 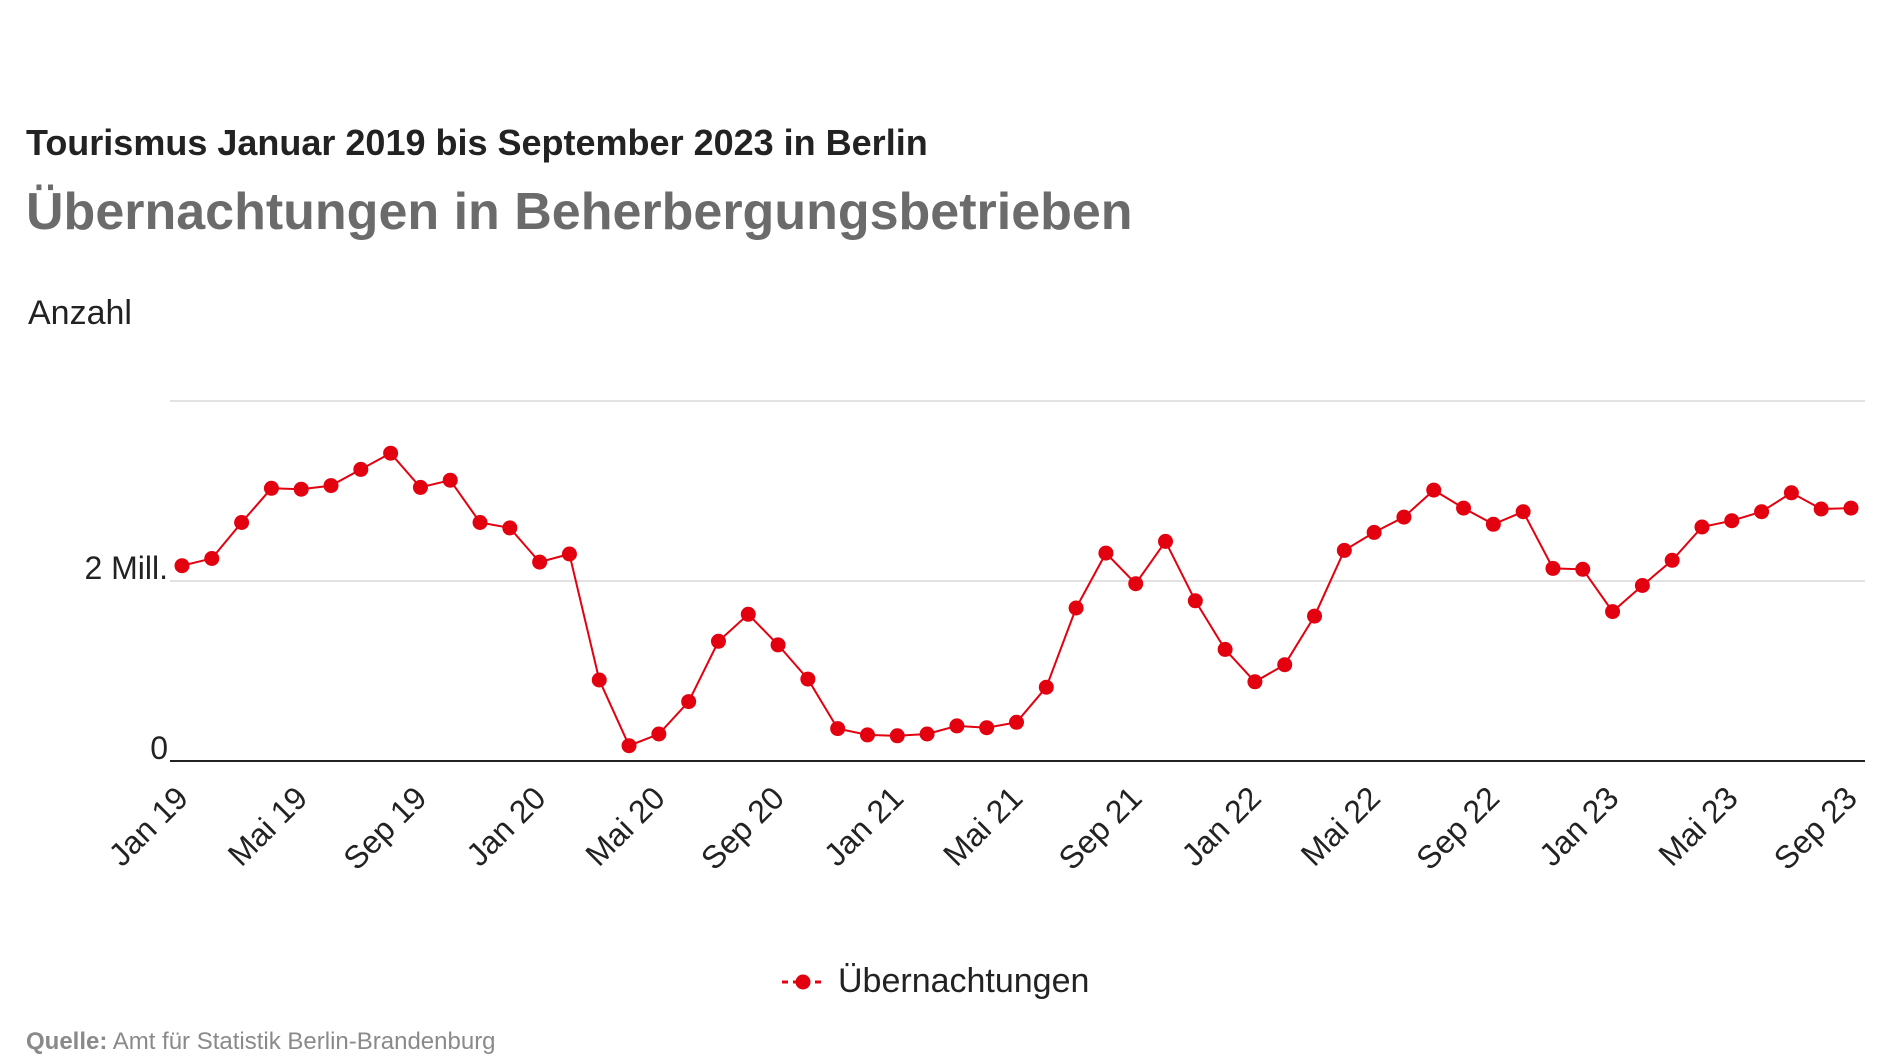 I want to click on x-tick-label: Sep 19, so click(x=384, y=827).